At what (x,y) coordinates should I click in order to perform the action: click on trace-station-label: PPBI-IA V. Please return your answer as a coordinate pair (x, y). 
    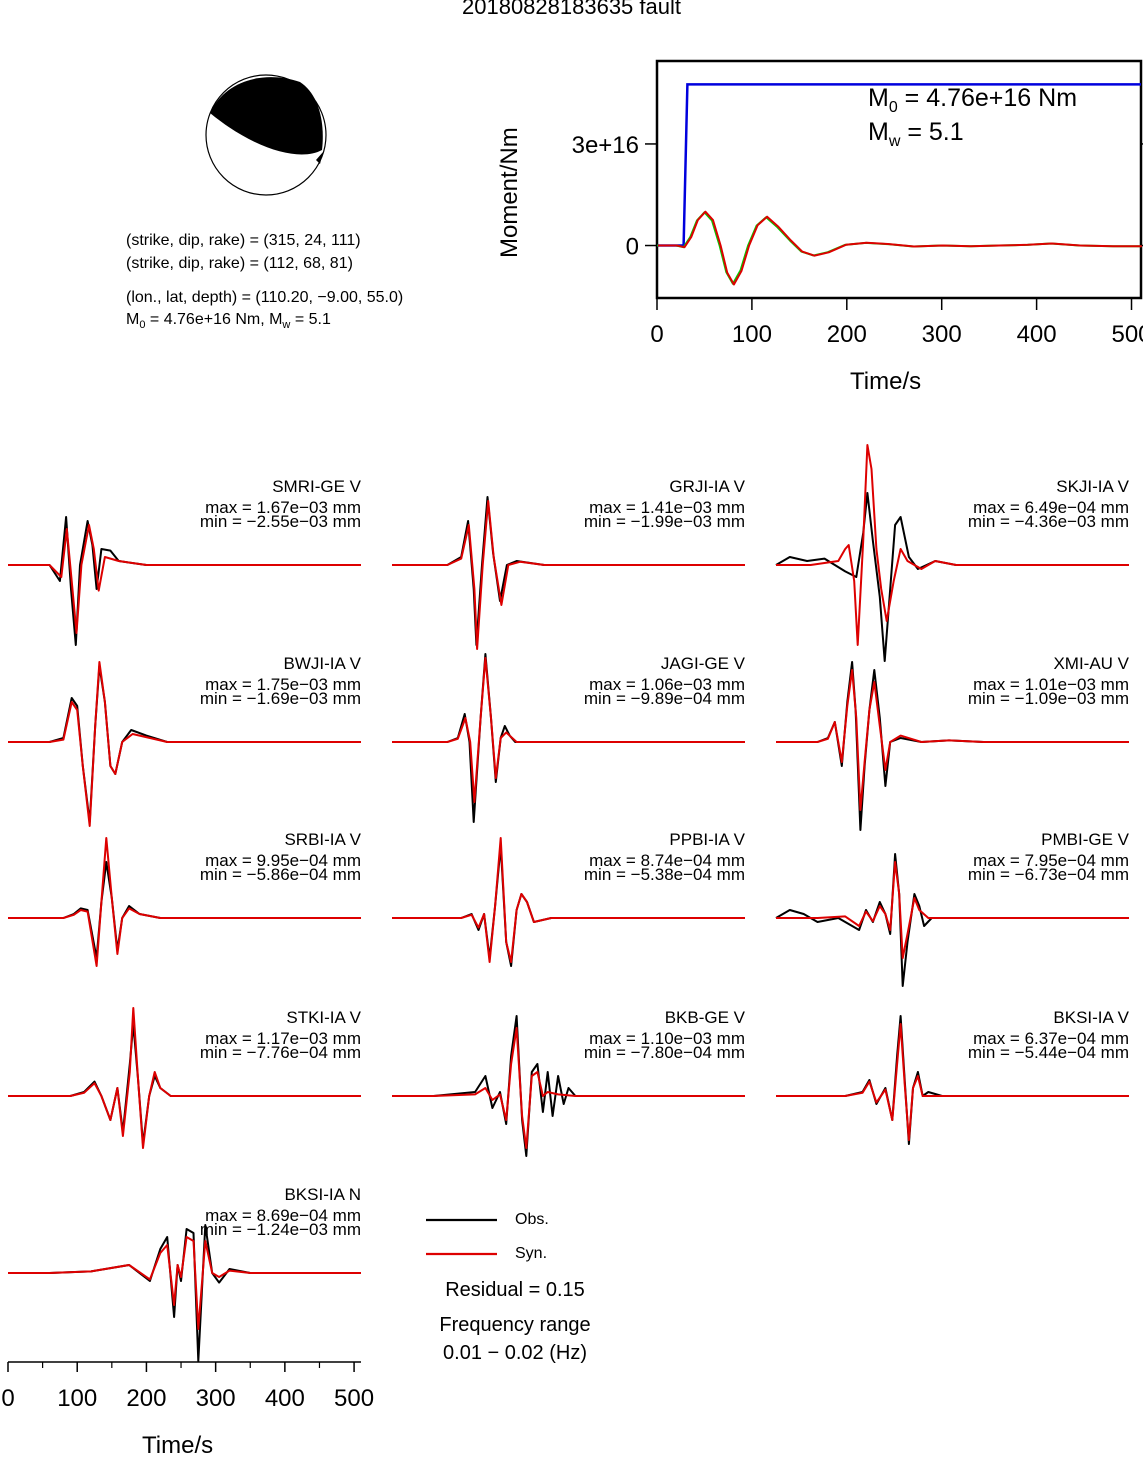
    Looking at the image, I should click on (707, 839).